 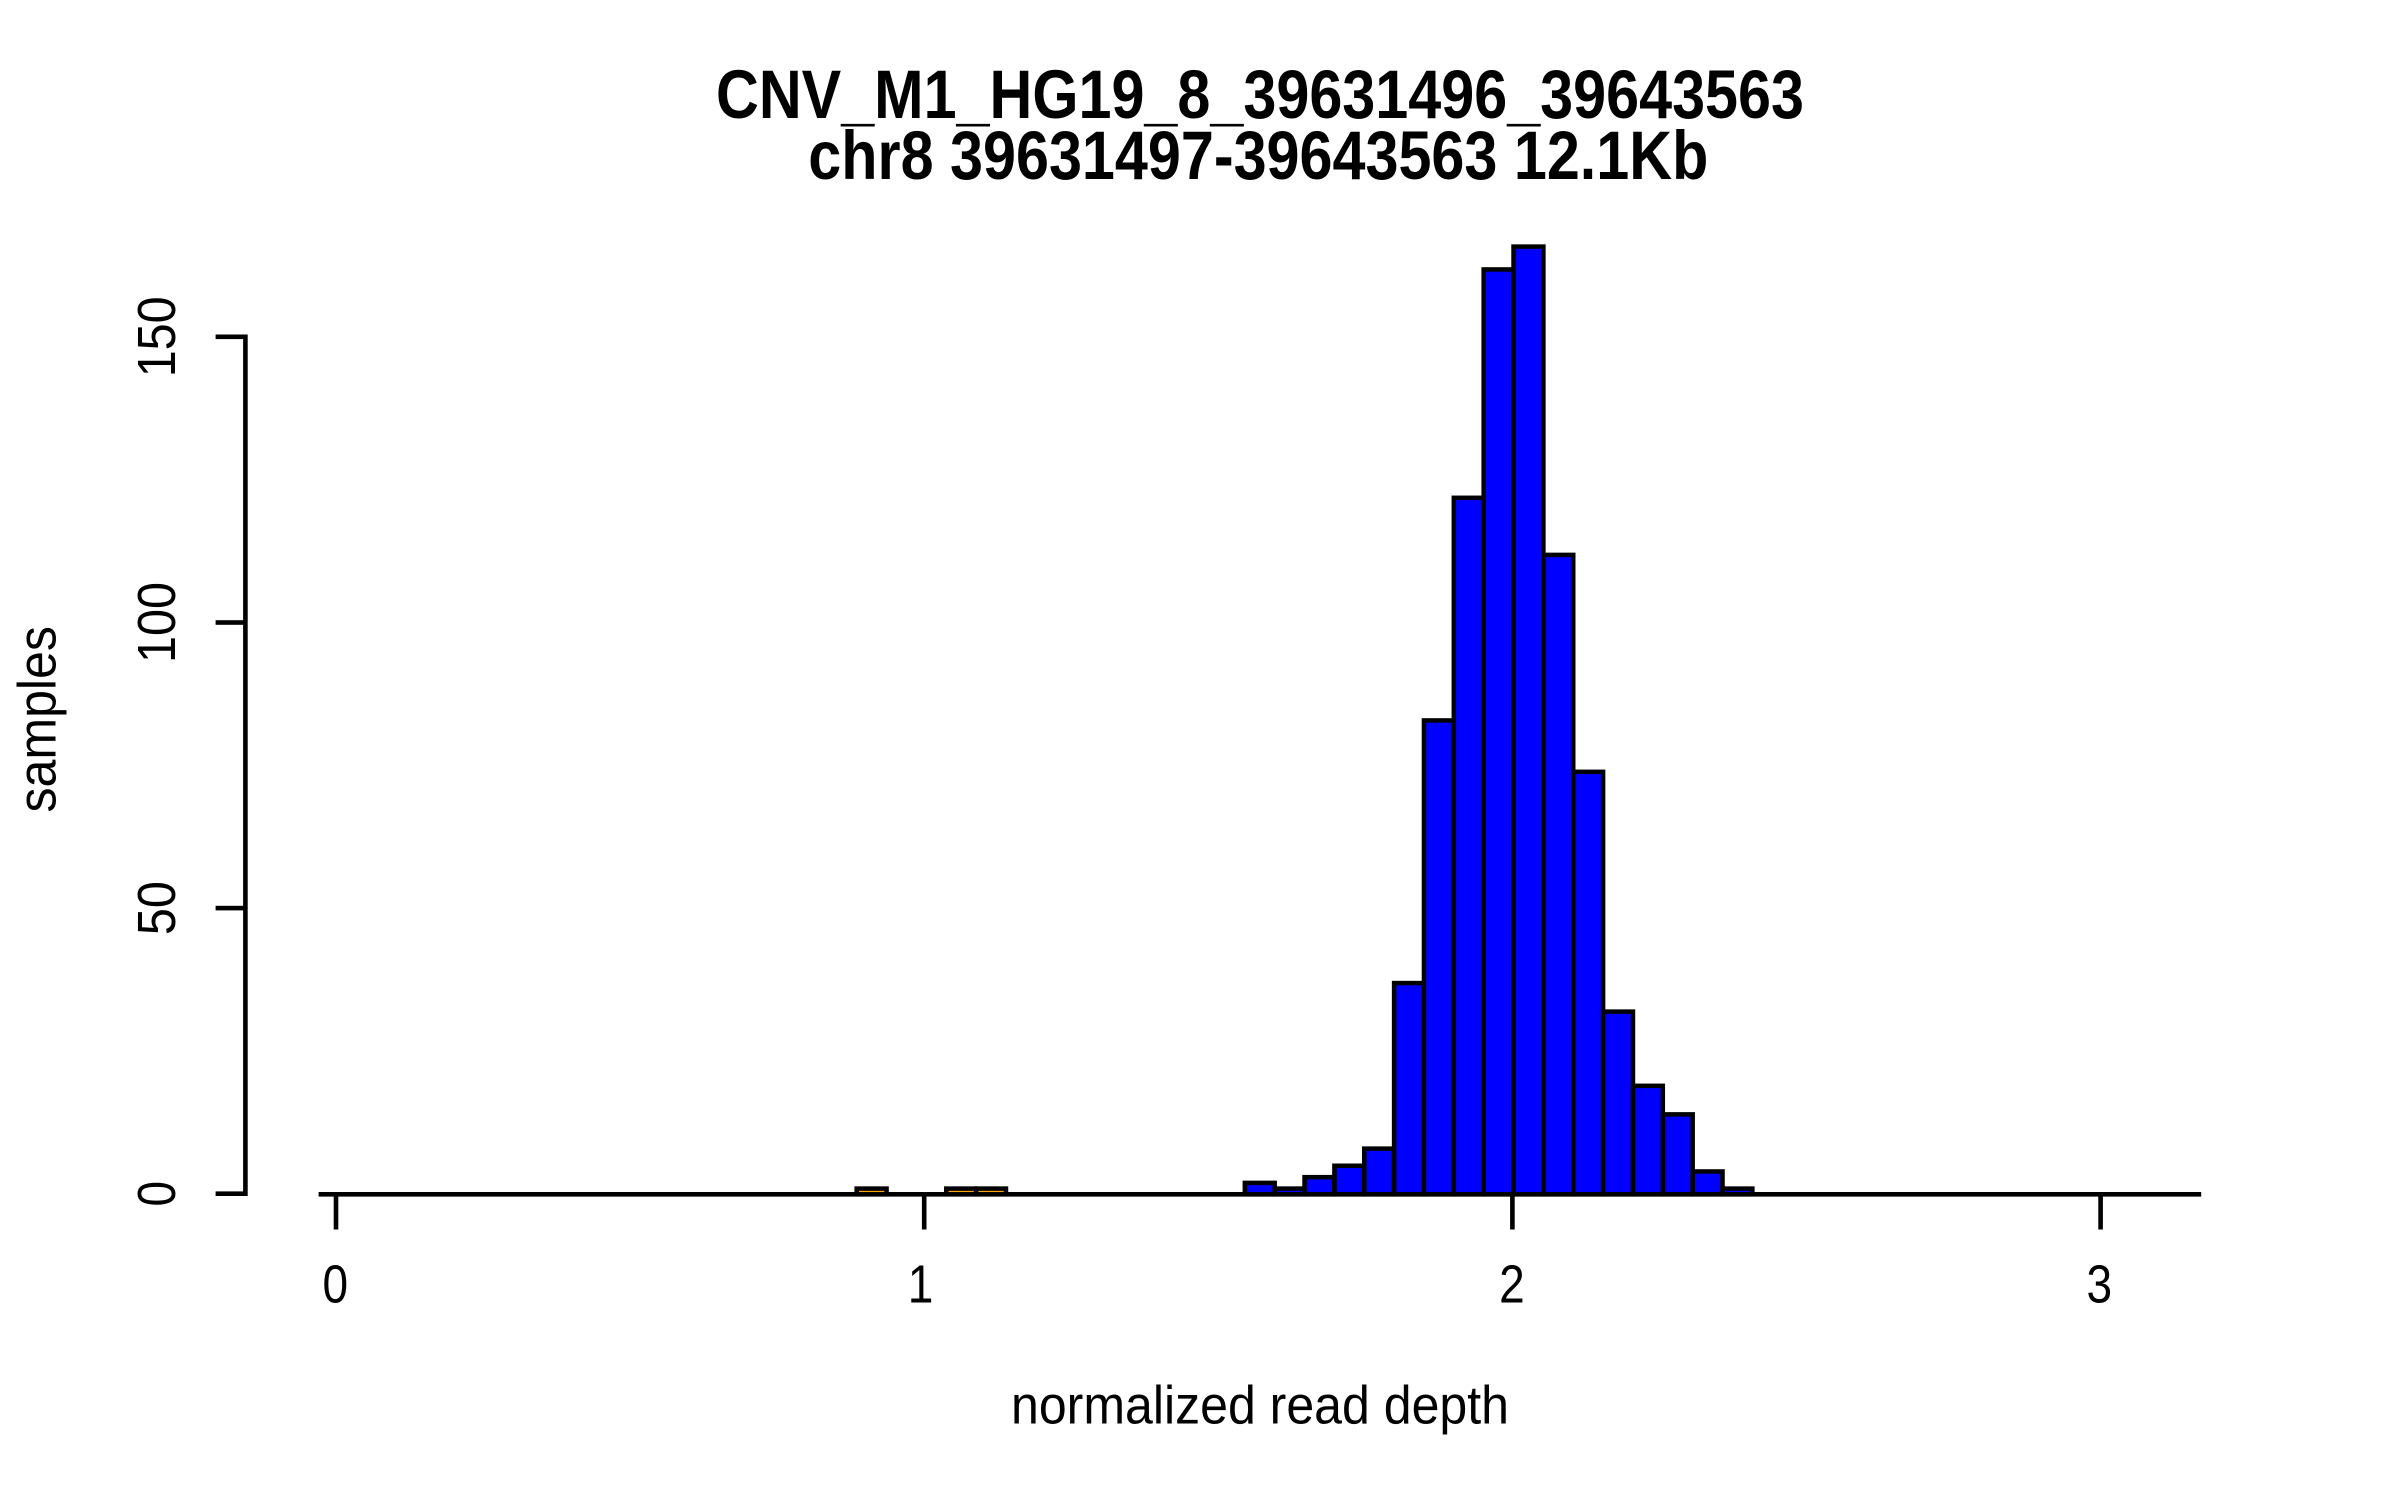 I want to click on svg-text:CNV_M1_HG19_8_39631496_3964356: CNV_M1_HG19_8_39631496_39643563, so click(x=1260, y=94).